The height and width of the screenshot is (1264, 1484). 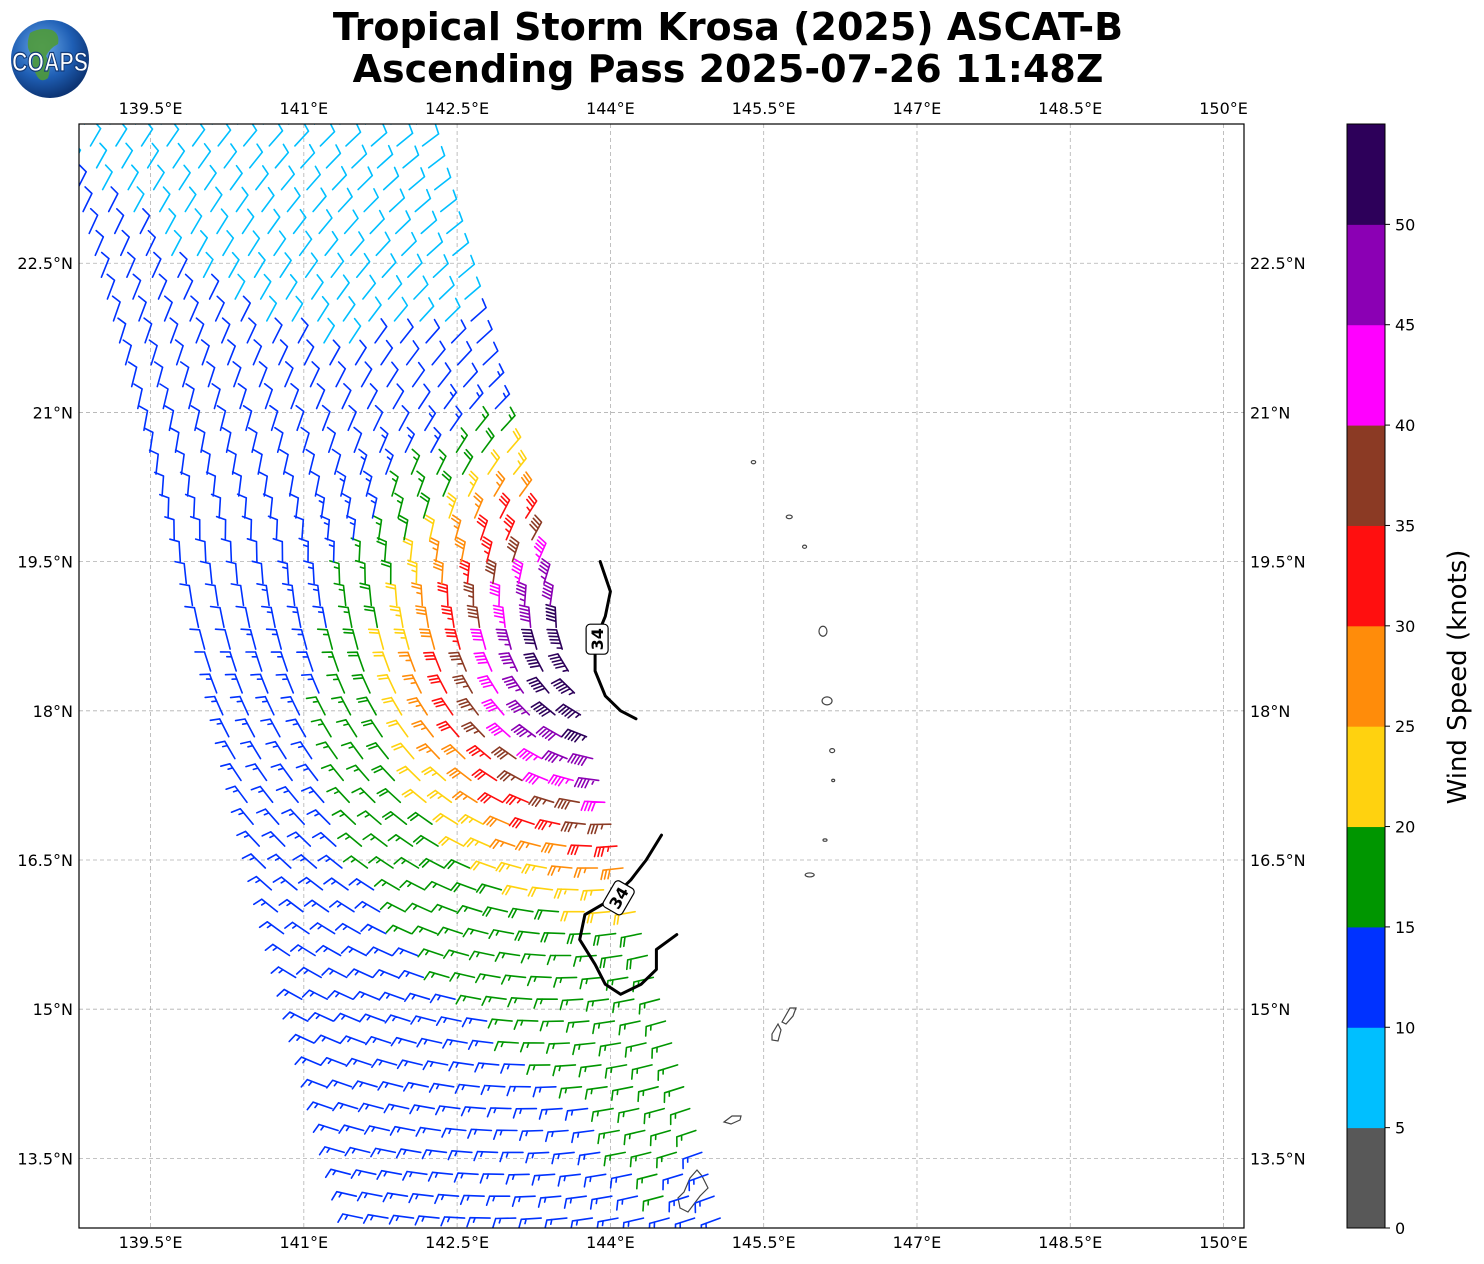 I want to click on title-line-2: Ascending Pass 2025-07-26 11:48Z, so click(x=728, y=69).